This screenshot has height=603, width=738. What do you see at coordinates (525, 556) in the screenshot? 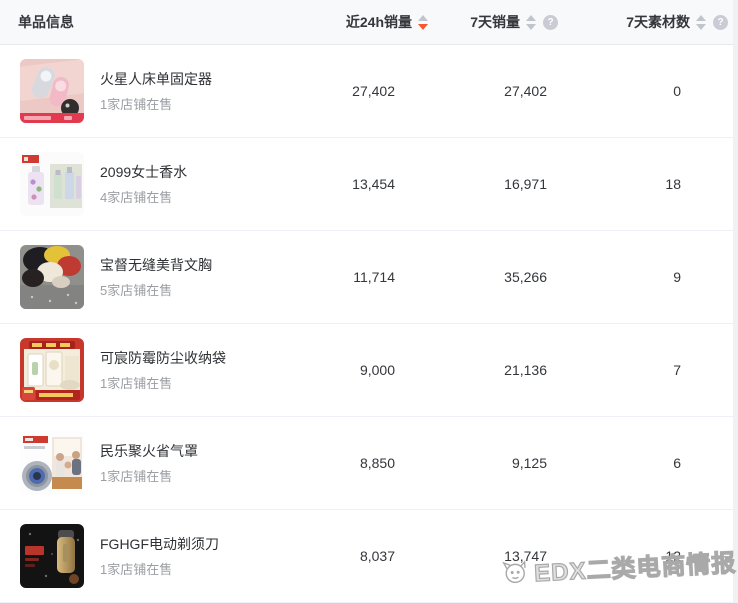
I see `sales-7d-value: 13,747` at bounding box center [525, 556].